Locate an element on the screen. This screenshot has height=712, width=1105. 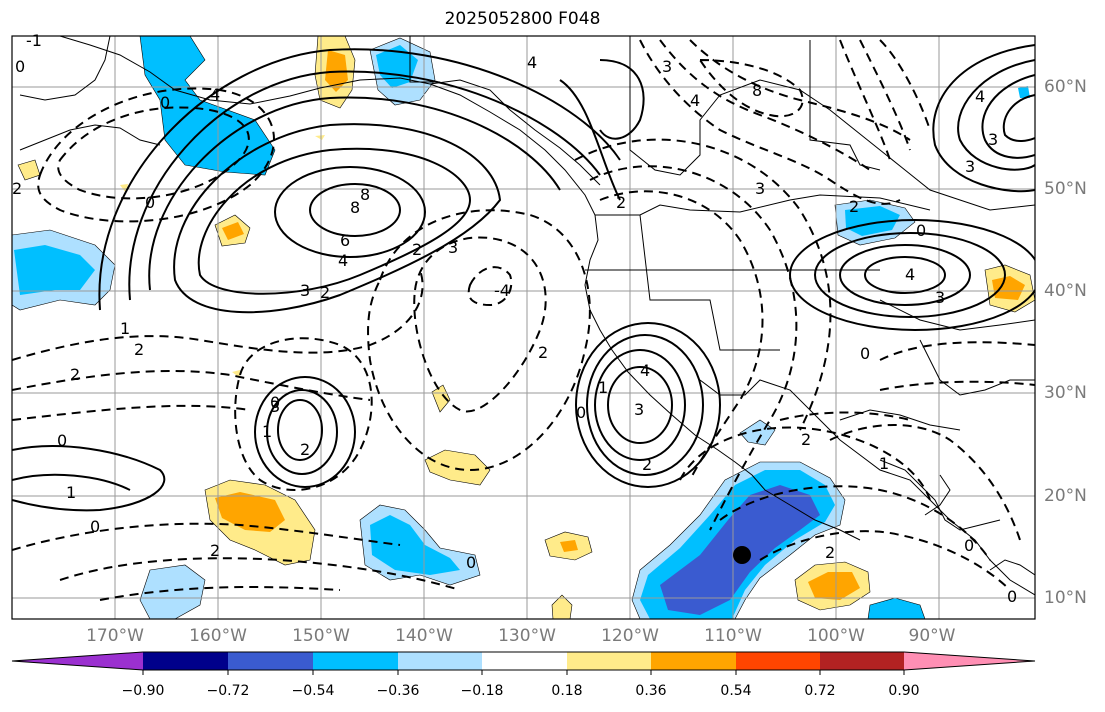
lon-label: 130°W is located at coordinates (527, 636).